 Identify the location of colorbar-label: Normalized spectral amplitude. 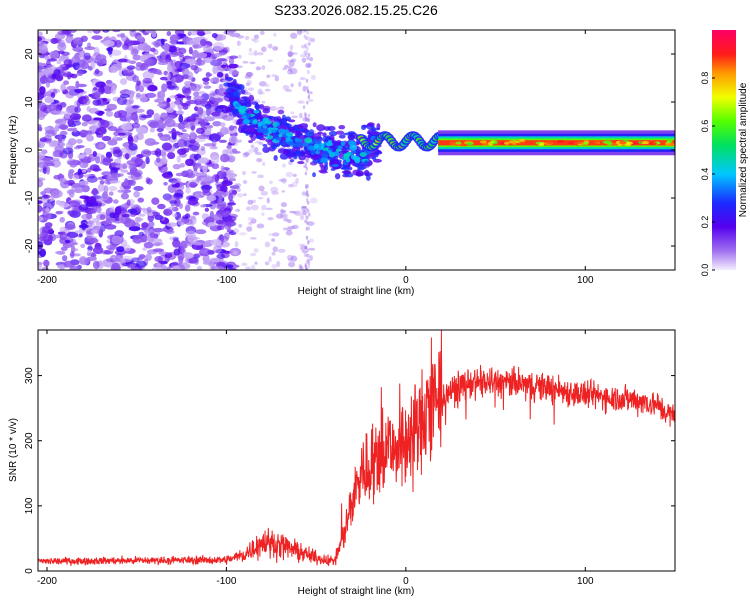
(743, 149).